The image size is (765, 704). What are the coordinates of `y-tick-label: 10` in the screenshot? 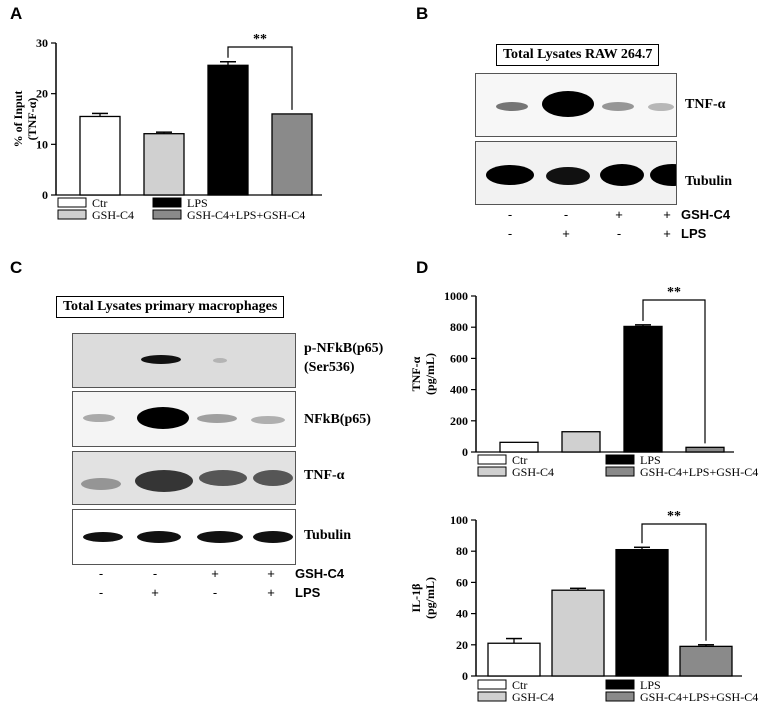 It's located at (42, 144).